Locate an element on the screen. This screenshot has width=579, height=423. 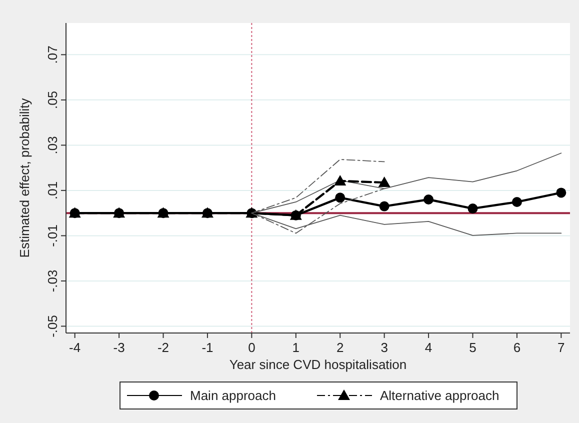
x-tick-label: -4 is located at coordinates (75, 347).